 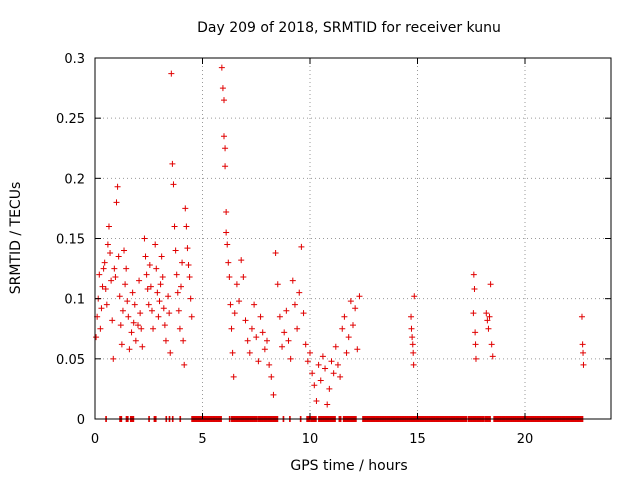 I want to click on y-tick-label: 0.3, so click(x=74, y=59).